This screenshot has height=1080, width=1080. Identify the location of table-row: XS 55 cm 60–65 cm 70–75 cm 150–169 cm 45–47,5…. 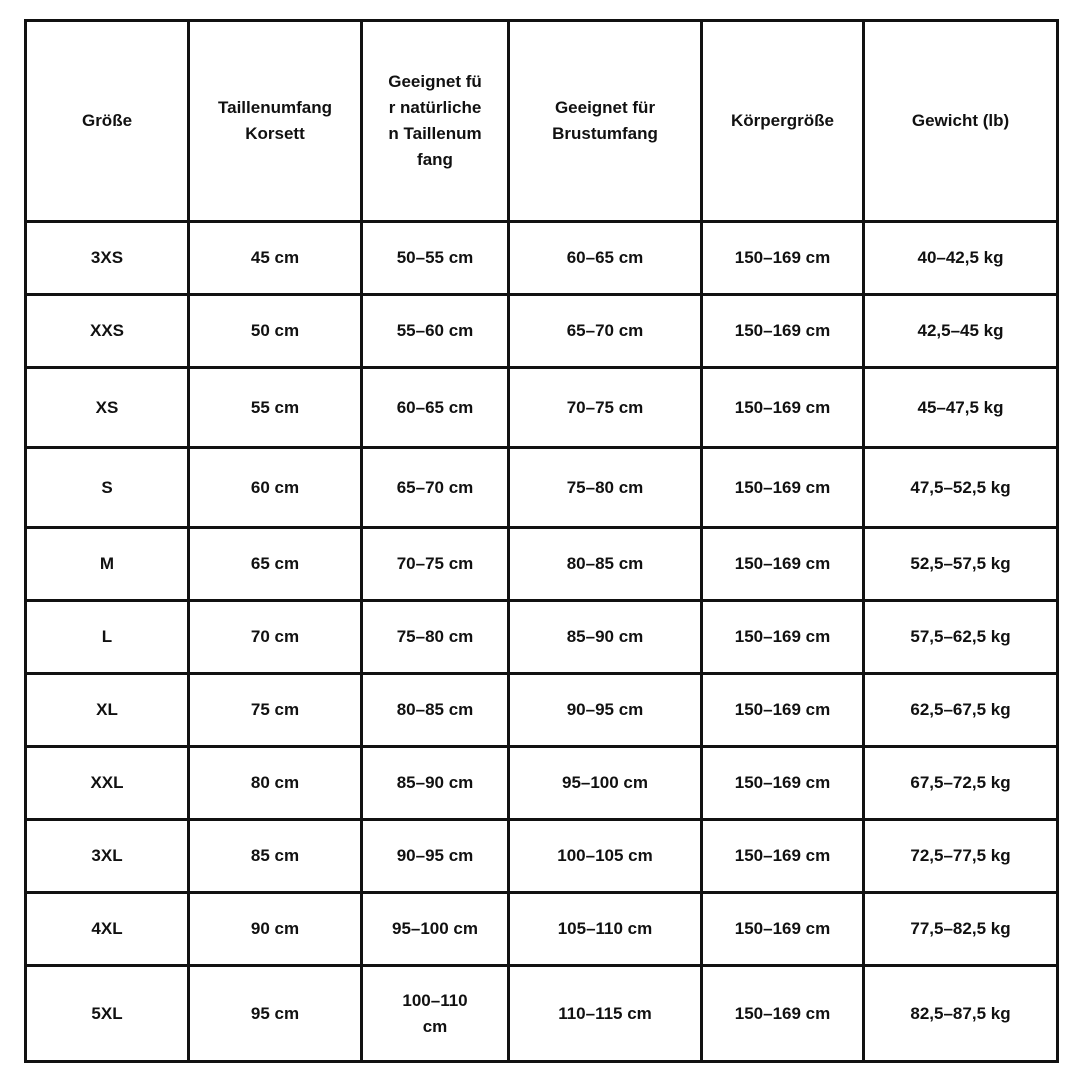
(541, 407).